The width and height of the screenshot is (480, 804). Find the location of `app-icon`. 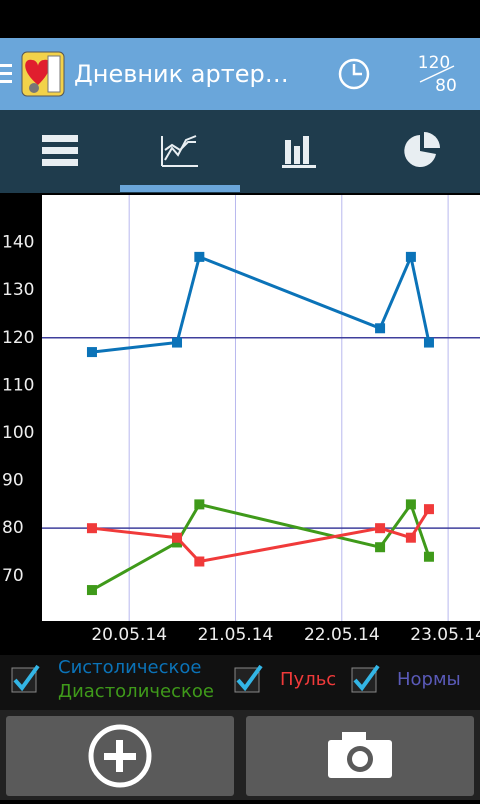

app-icon is located at coordinates (43, 74).